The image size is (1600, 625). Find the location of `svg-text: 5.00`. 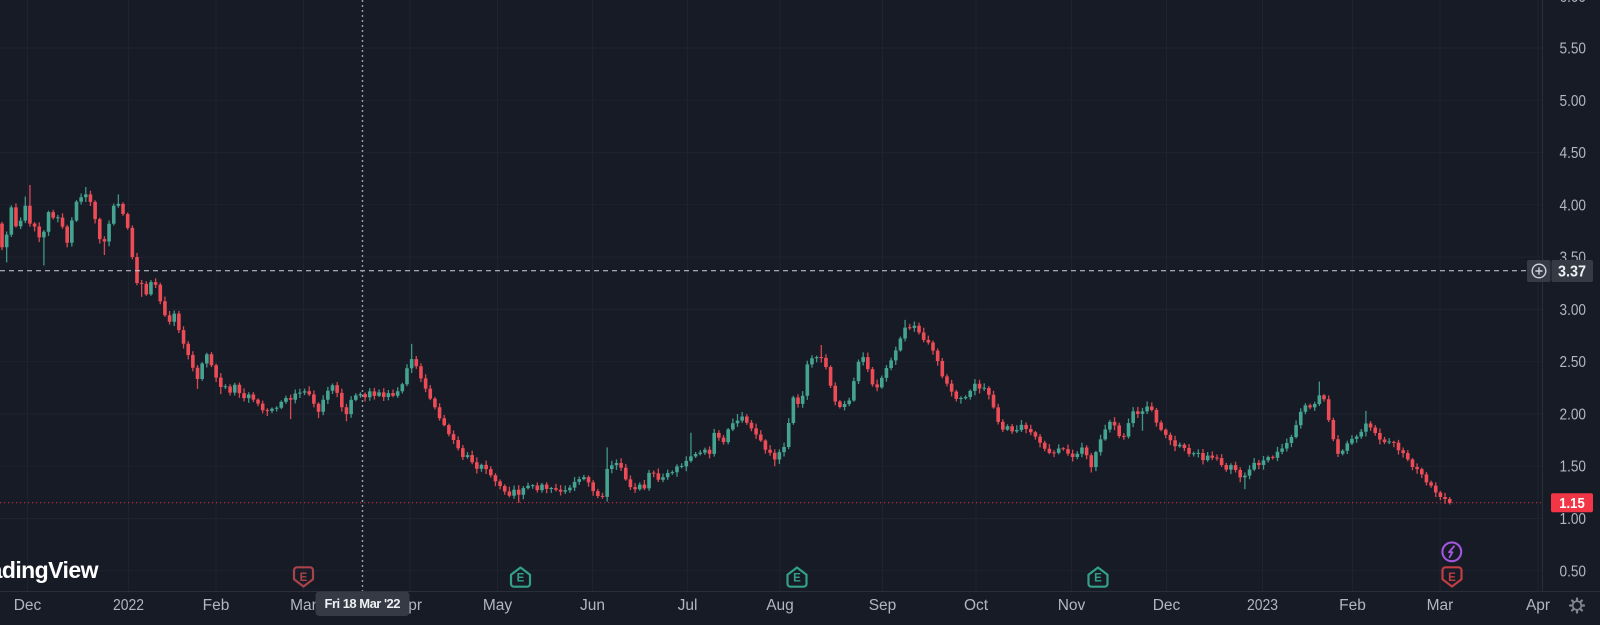

svg-text: 5.00 is located at coordinates (1573, 101).